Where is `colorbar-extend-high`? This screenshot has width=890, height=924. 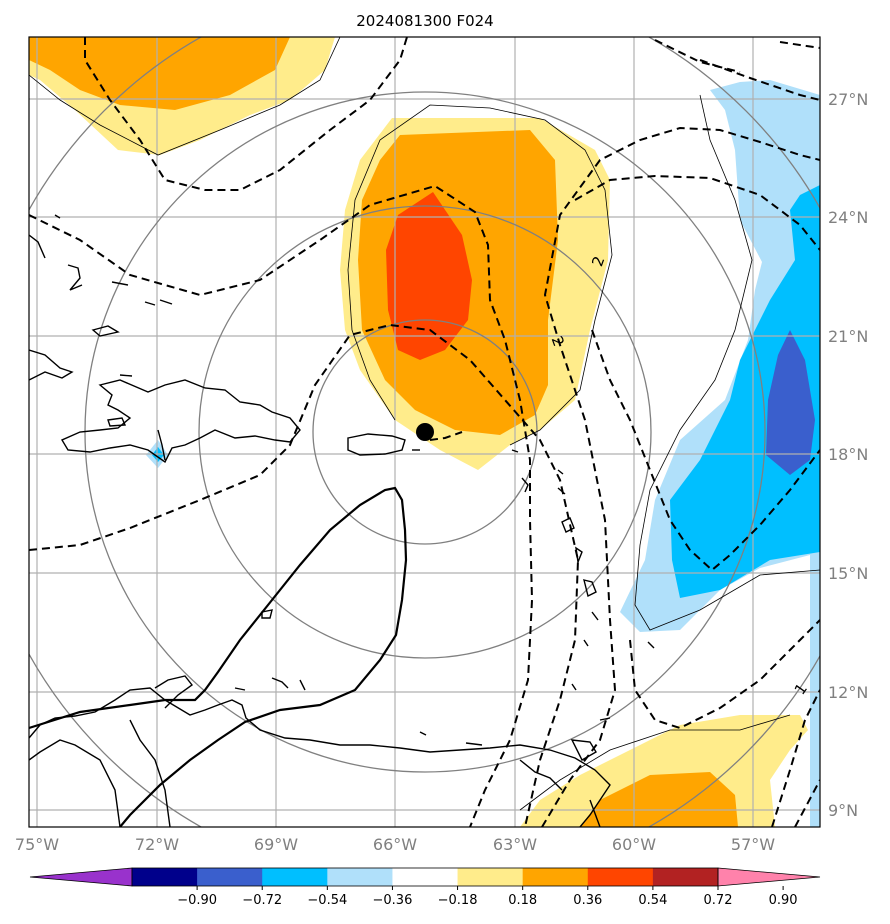 colorbar-extend-high is located at coordinates (769, 877).